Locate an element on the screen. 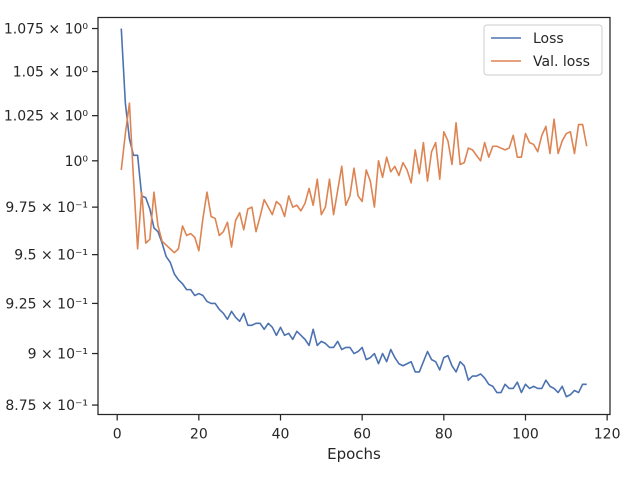 This screenshot has width=640, height=480. x-tick-label: 120 is located at coordinates (607, 435).